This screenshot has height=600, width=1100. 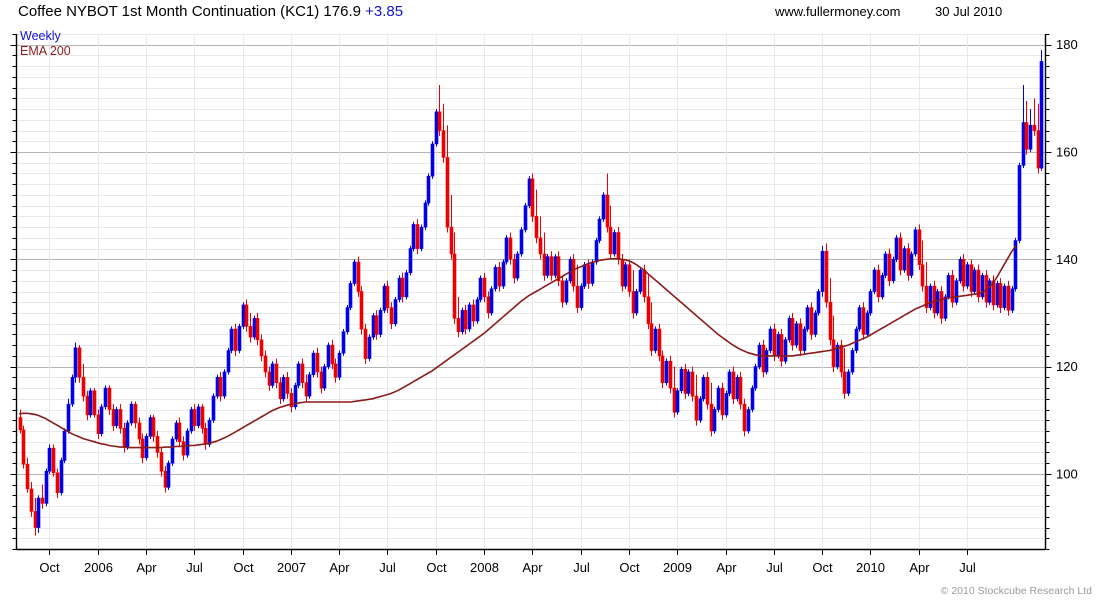 What do you see at coordinates (1067, 44) in the screenshot?
I see `y-axis-tick-label: 180` at bounding box center [1067, 44].